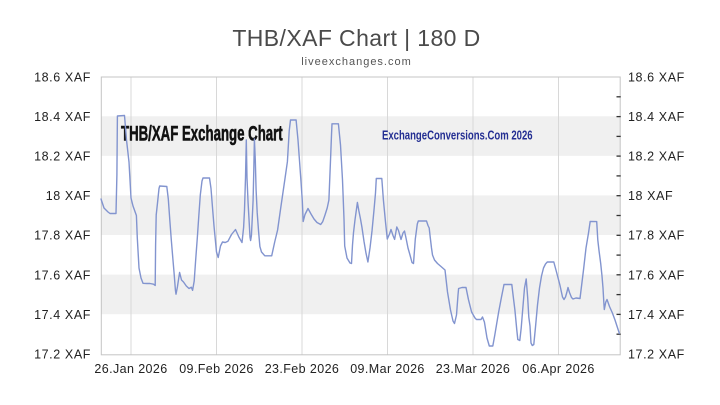 The image size is (720, 405). What do you see at coordinates (457, 136) in the screenshot?
I see `svg-text: ExchangeConversions.Com 2026` at bounding box center [457, 136].